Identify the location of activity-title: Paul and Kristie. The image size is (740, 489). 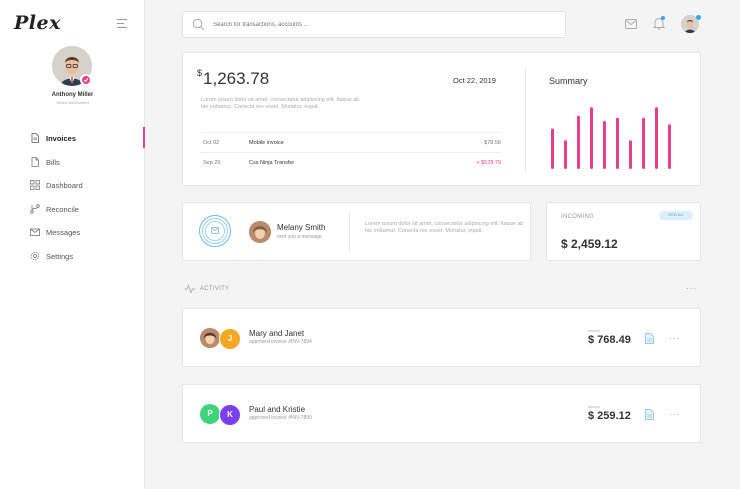
(277, 409).